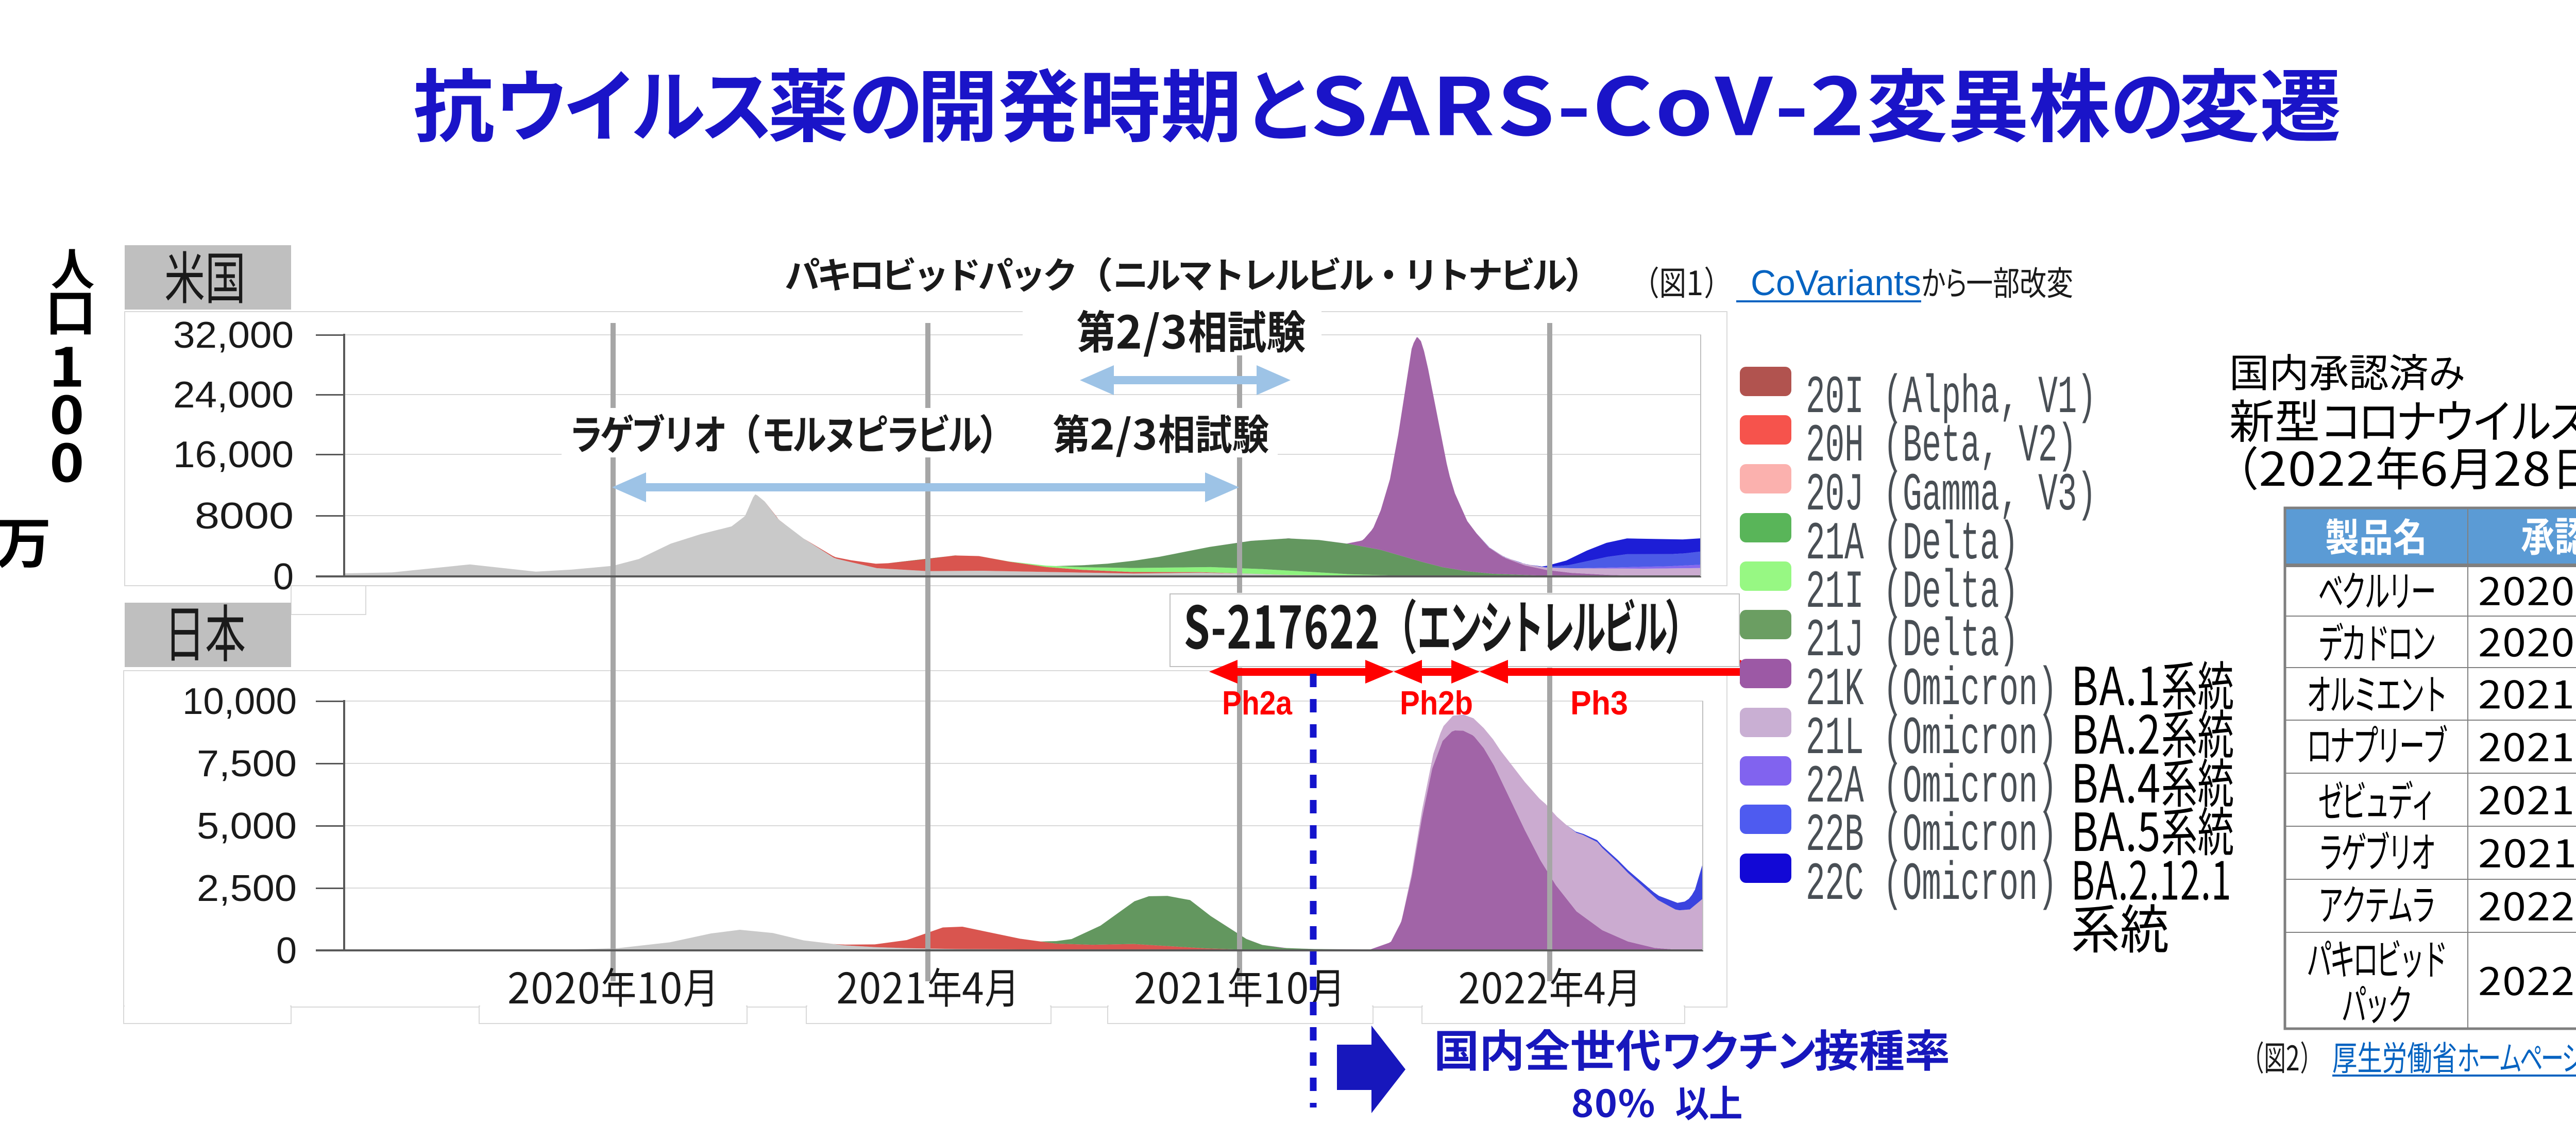 The width and height of the screenshot is (2576, 1125). I want to click on svg-text: 21K (Omicron), so click(1931, 690).